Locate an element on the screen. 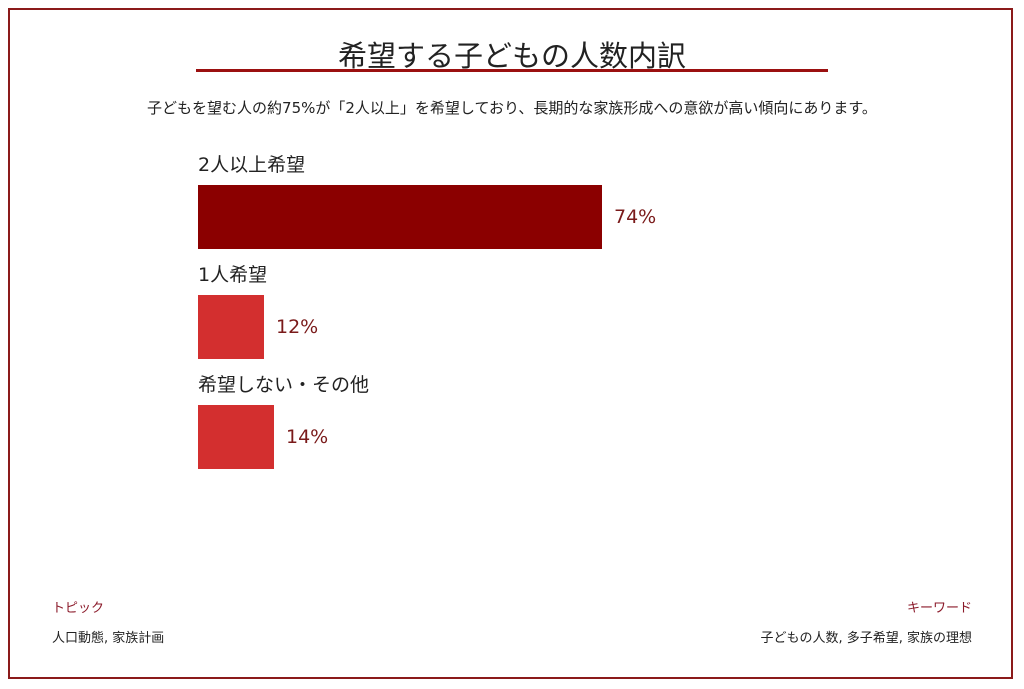 This screenshot has height=689, width=1024. bar-value-label: 74% is located at coordinates (635, 217).